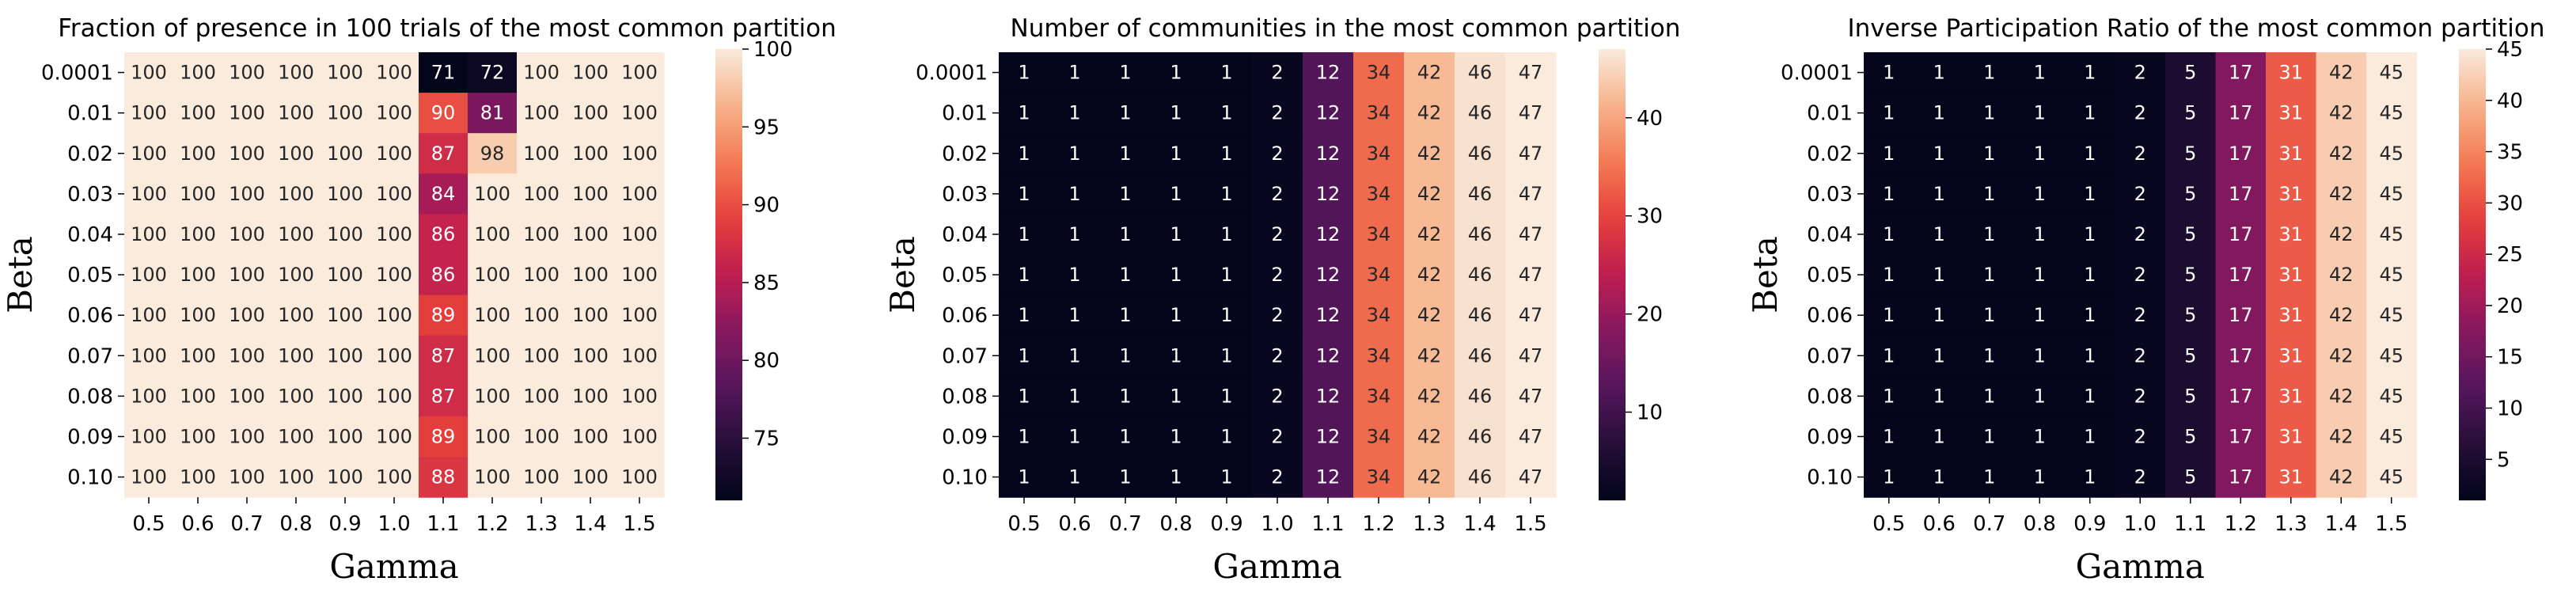  Describe the element at coordinates (766, 438) in the screenshot. I see `colorbar-tick-label: 75` at that location.